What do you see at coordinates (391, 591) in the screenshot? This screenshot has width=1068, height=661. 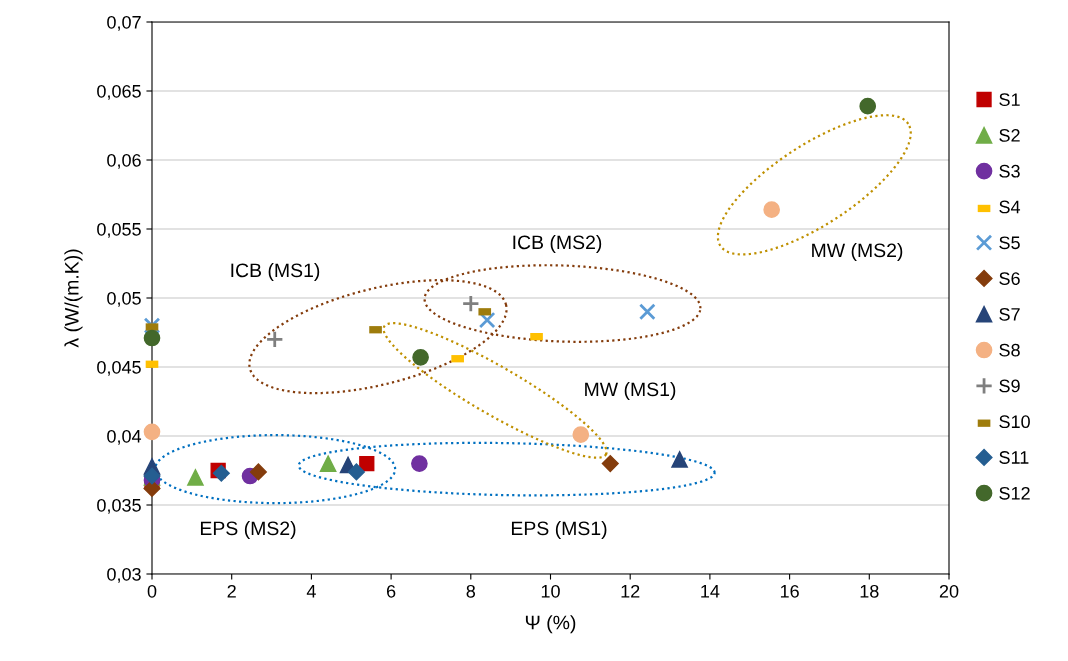 I see `x-tick-label: 6` at bounding box center [391, 591].